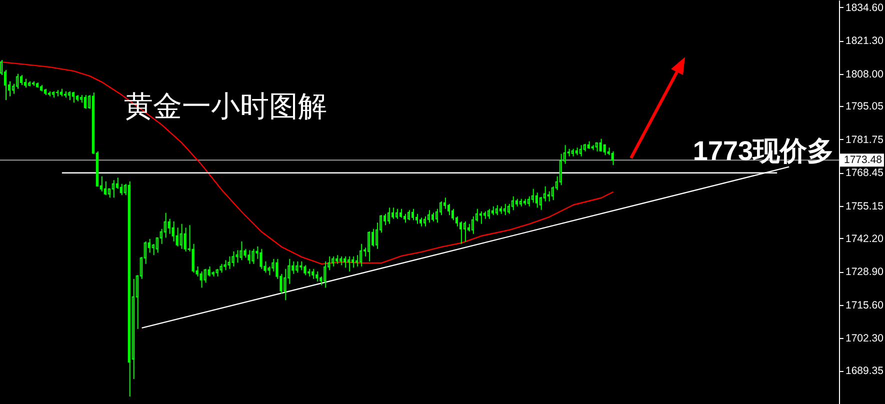  Describe the element at coordinates (865, 74) in the screenshot. I see `y-tick-label: 1808.00` at that location.